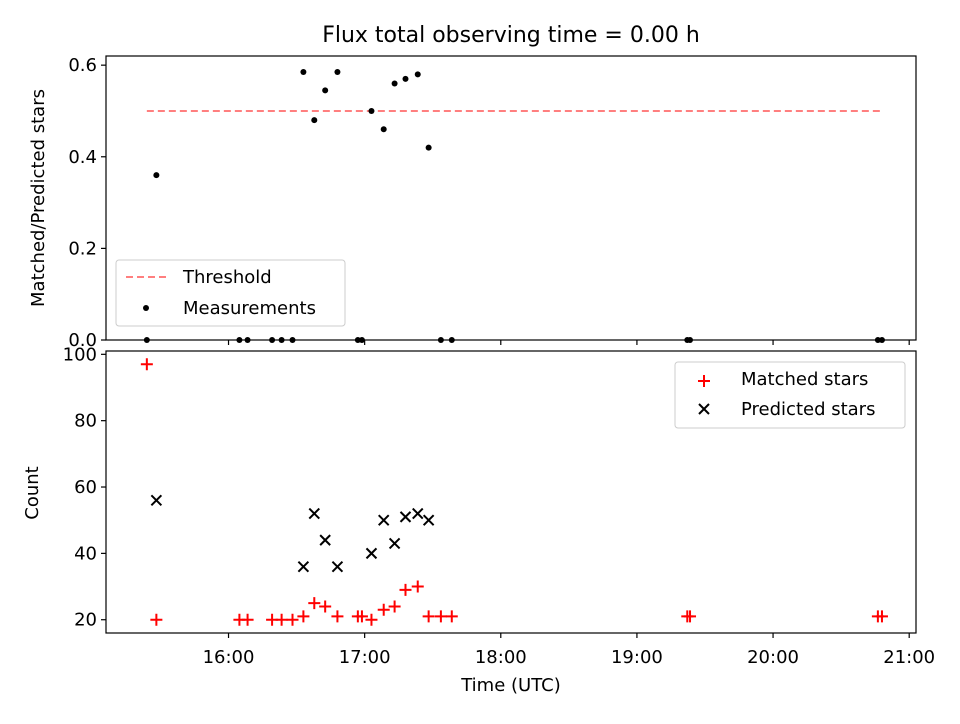  What do you see at coordinates (909, 657) in the screenshot?
I see `bottom-xtick-label: 21:00` at bounding box center [909, 657].